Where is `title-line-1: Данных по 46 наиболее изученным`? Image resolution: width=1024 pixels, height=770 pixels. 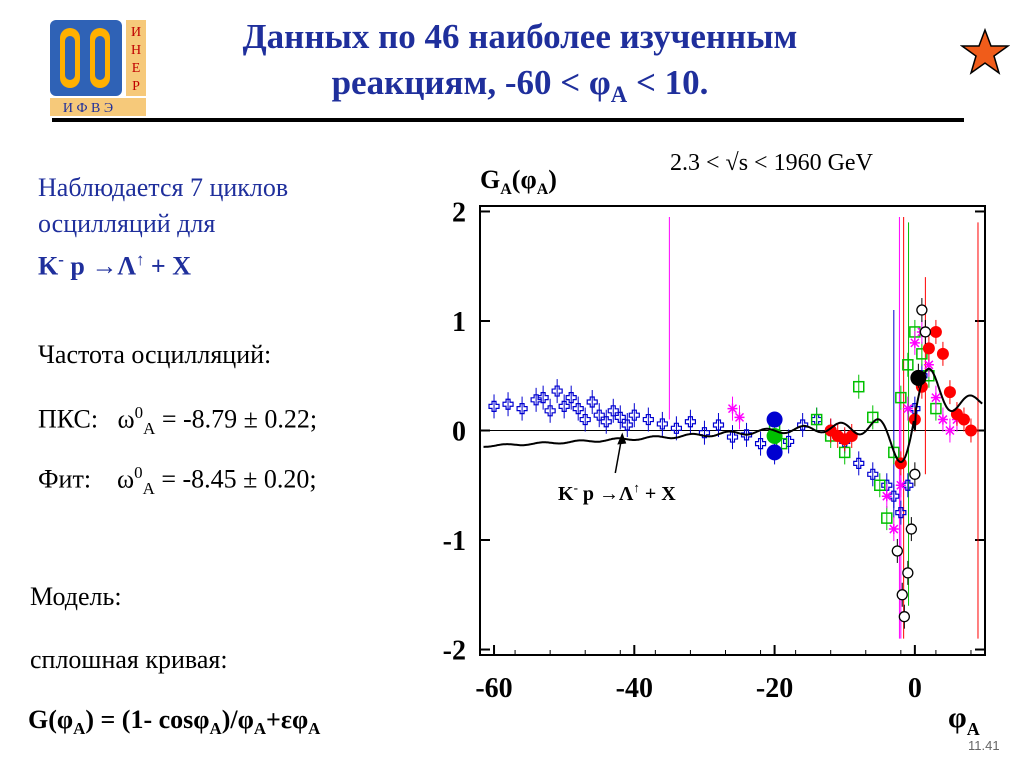
title-line-1: Данных по 46 наиболее изученным is located at coordinates (520, 36).